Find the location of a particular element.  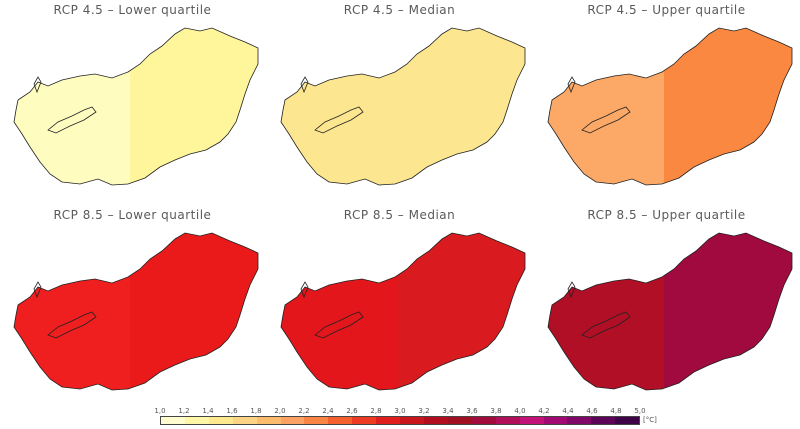

legend-tick-label: 2,4 is located at coordinates (328, 411).